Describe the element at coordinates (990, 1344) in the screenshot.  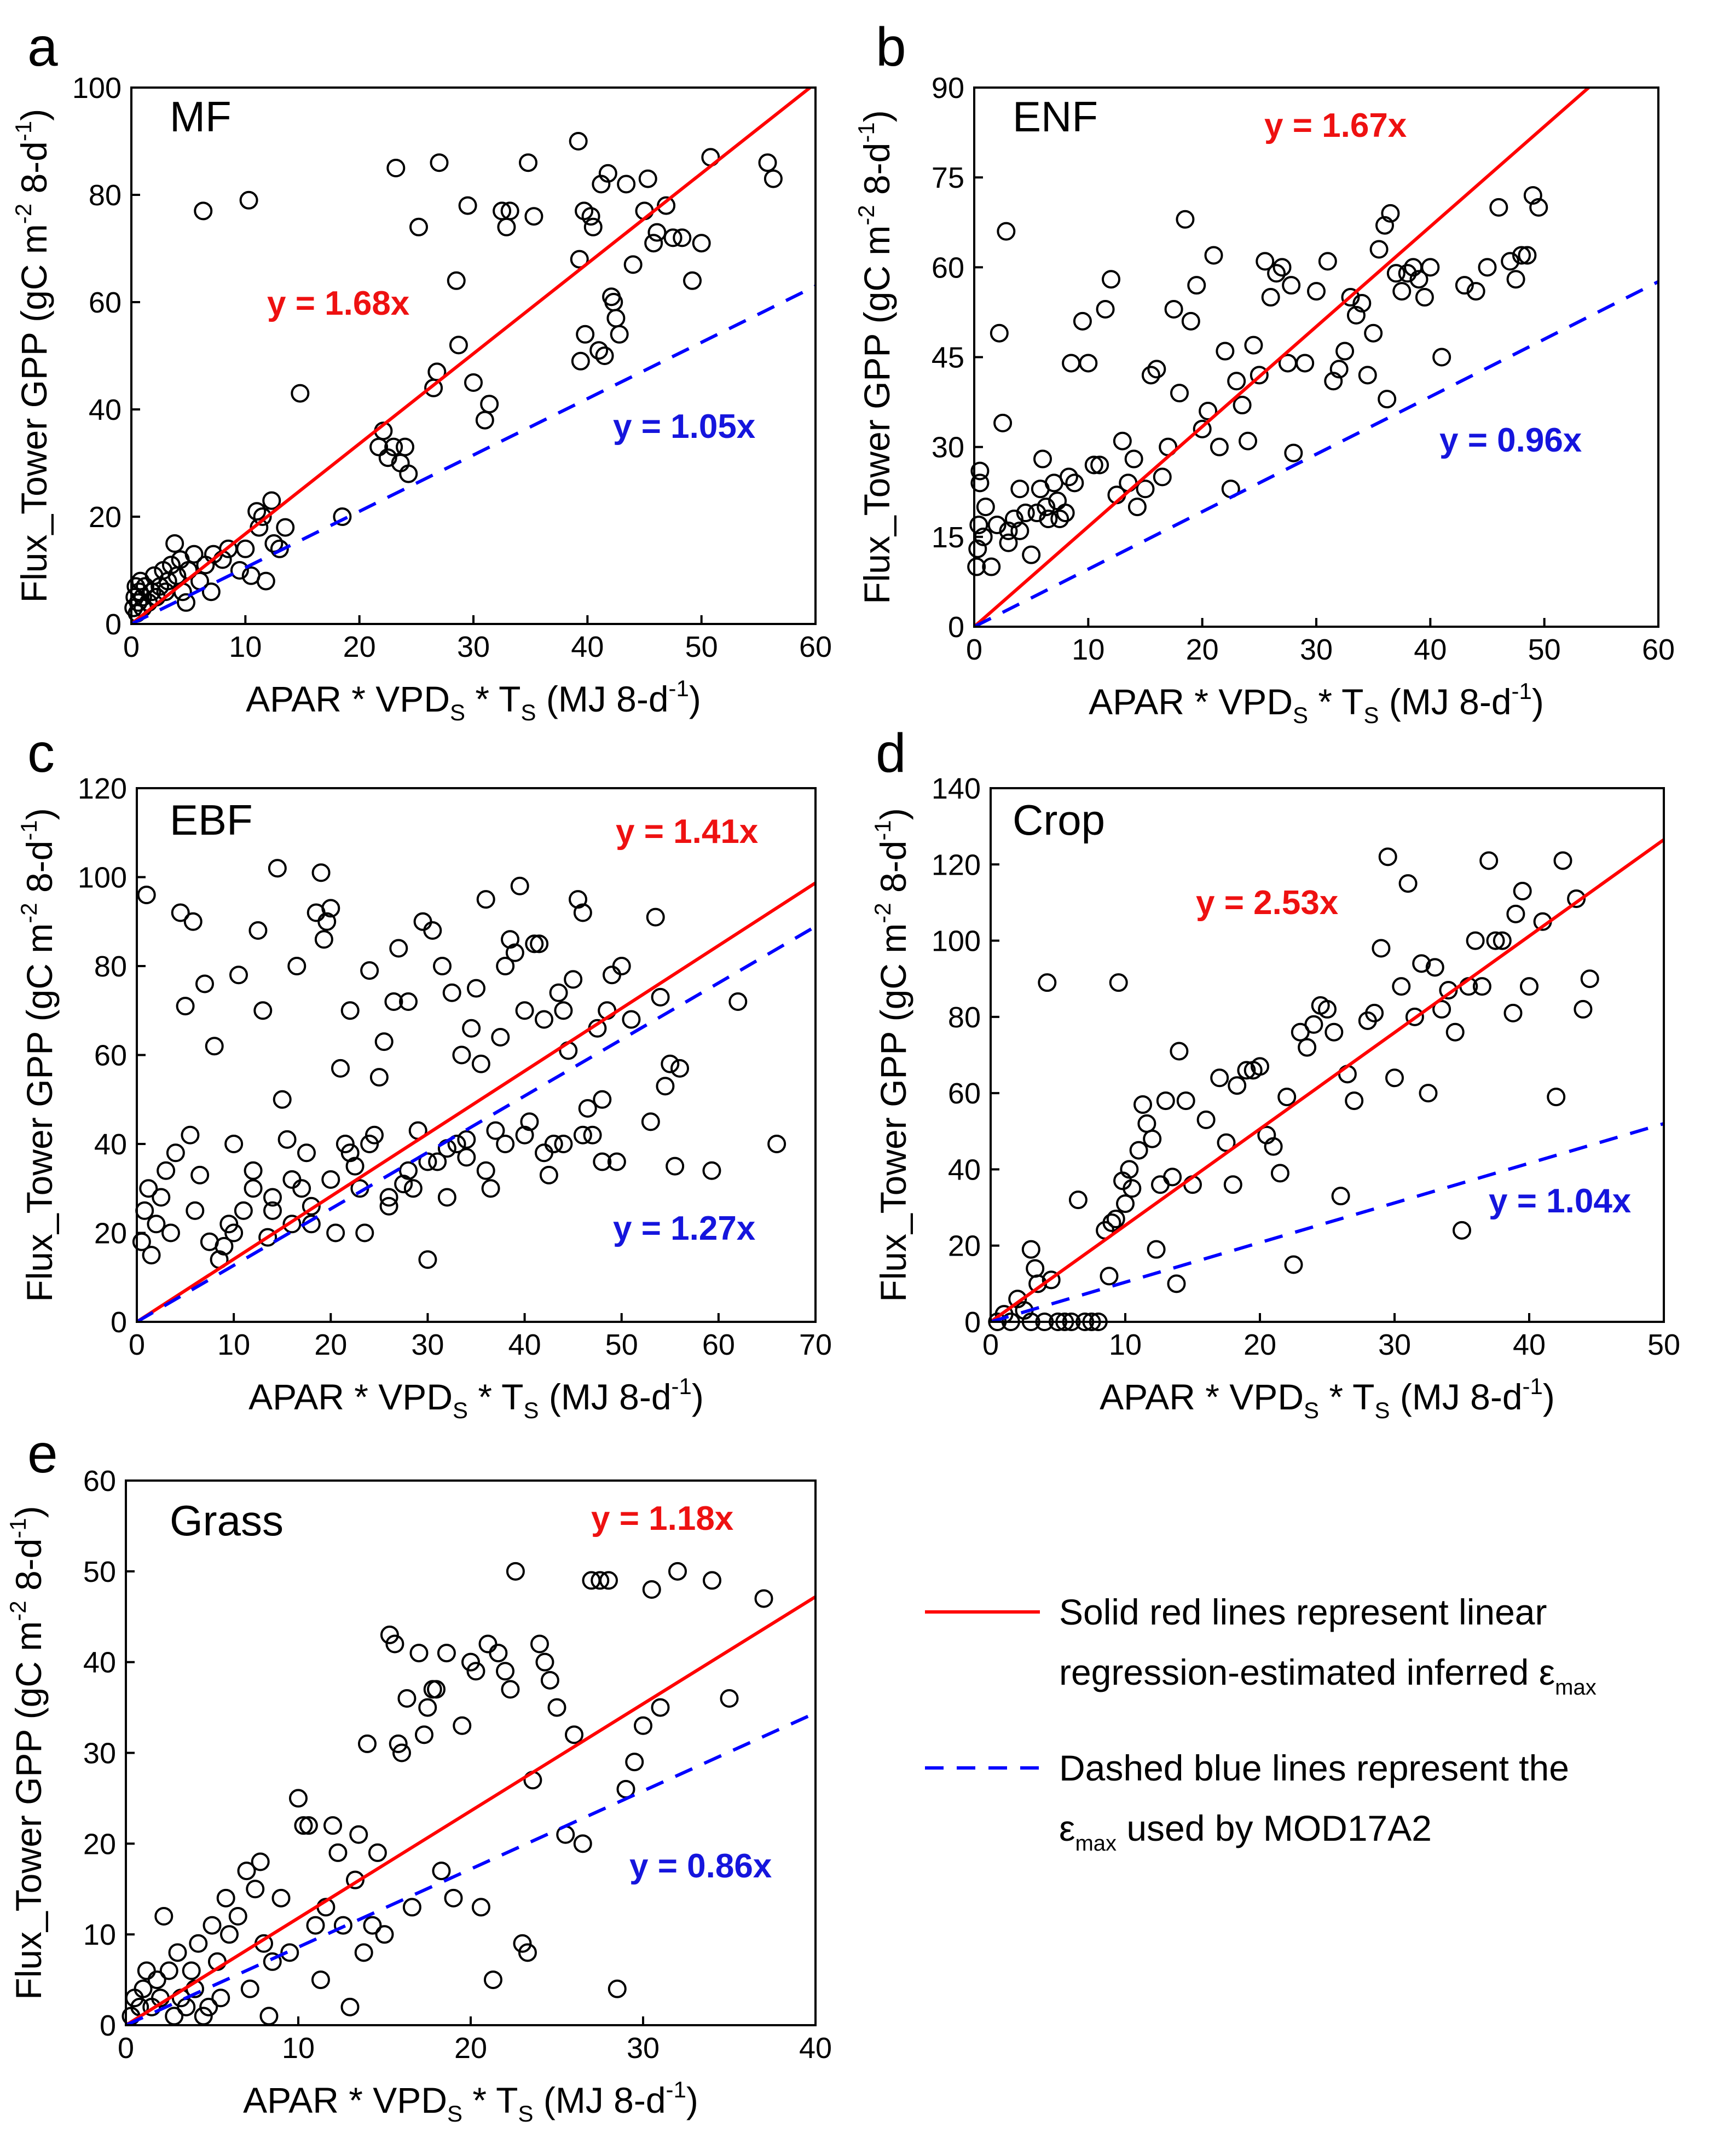
I see `x-tick-label: 0` at that location.